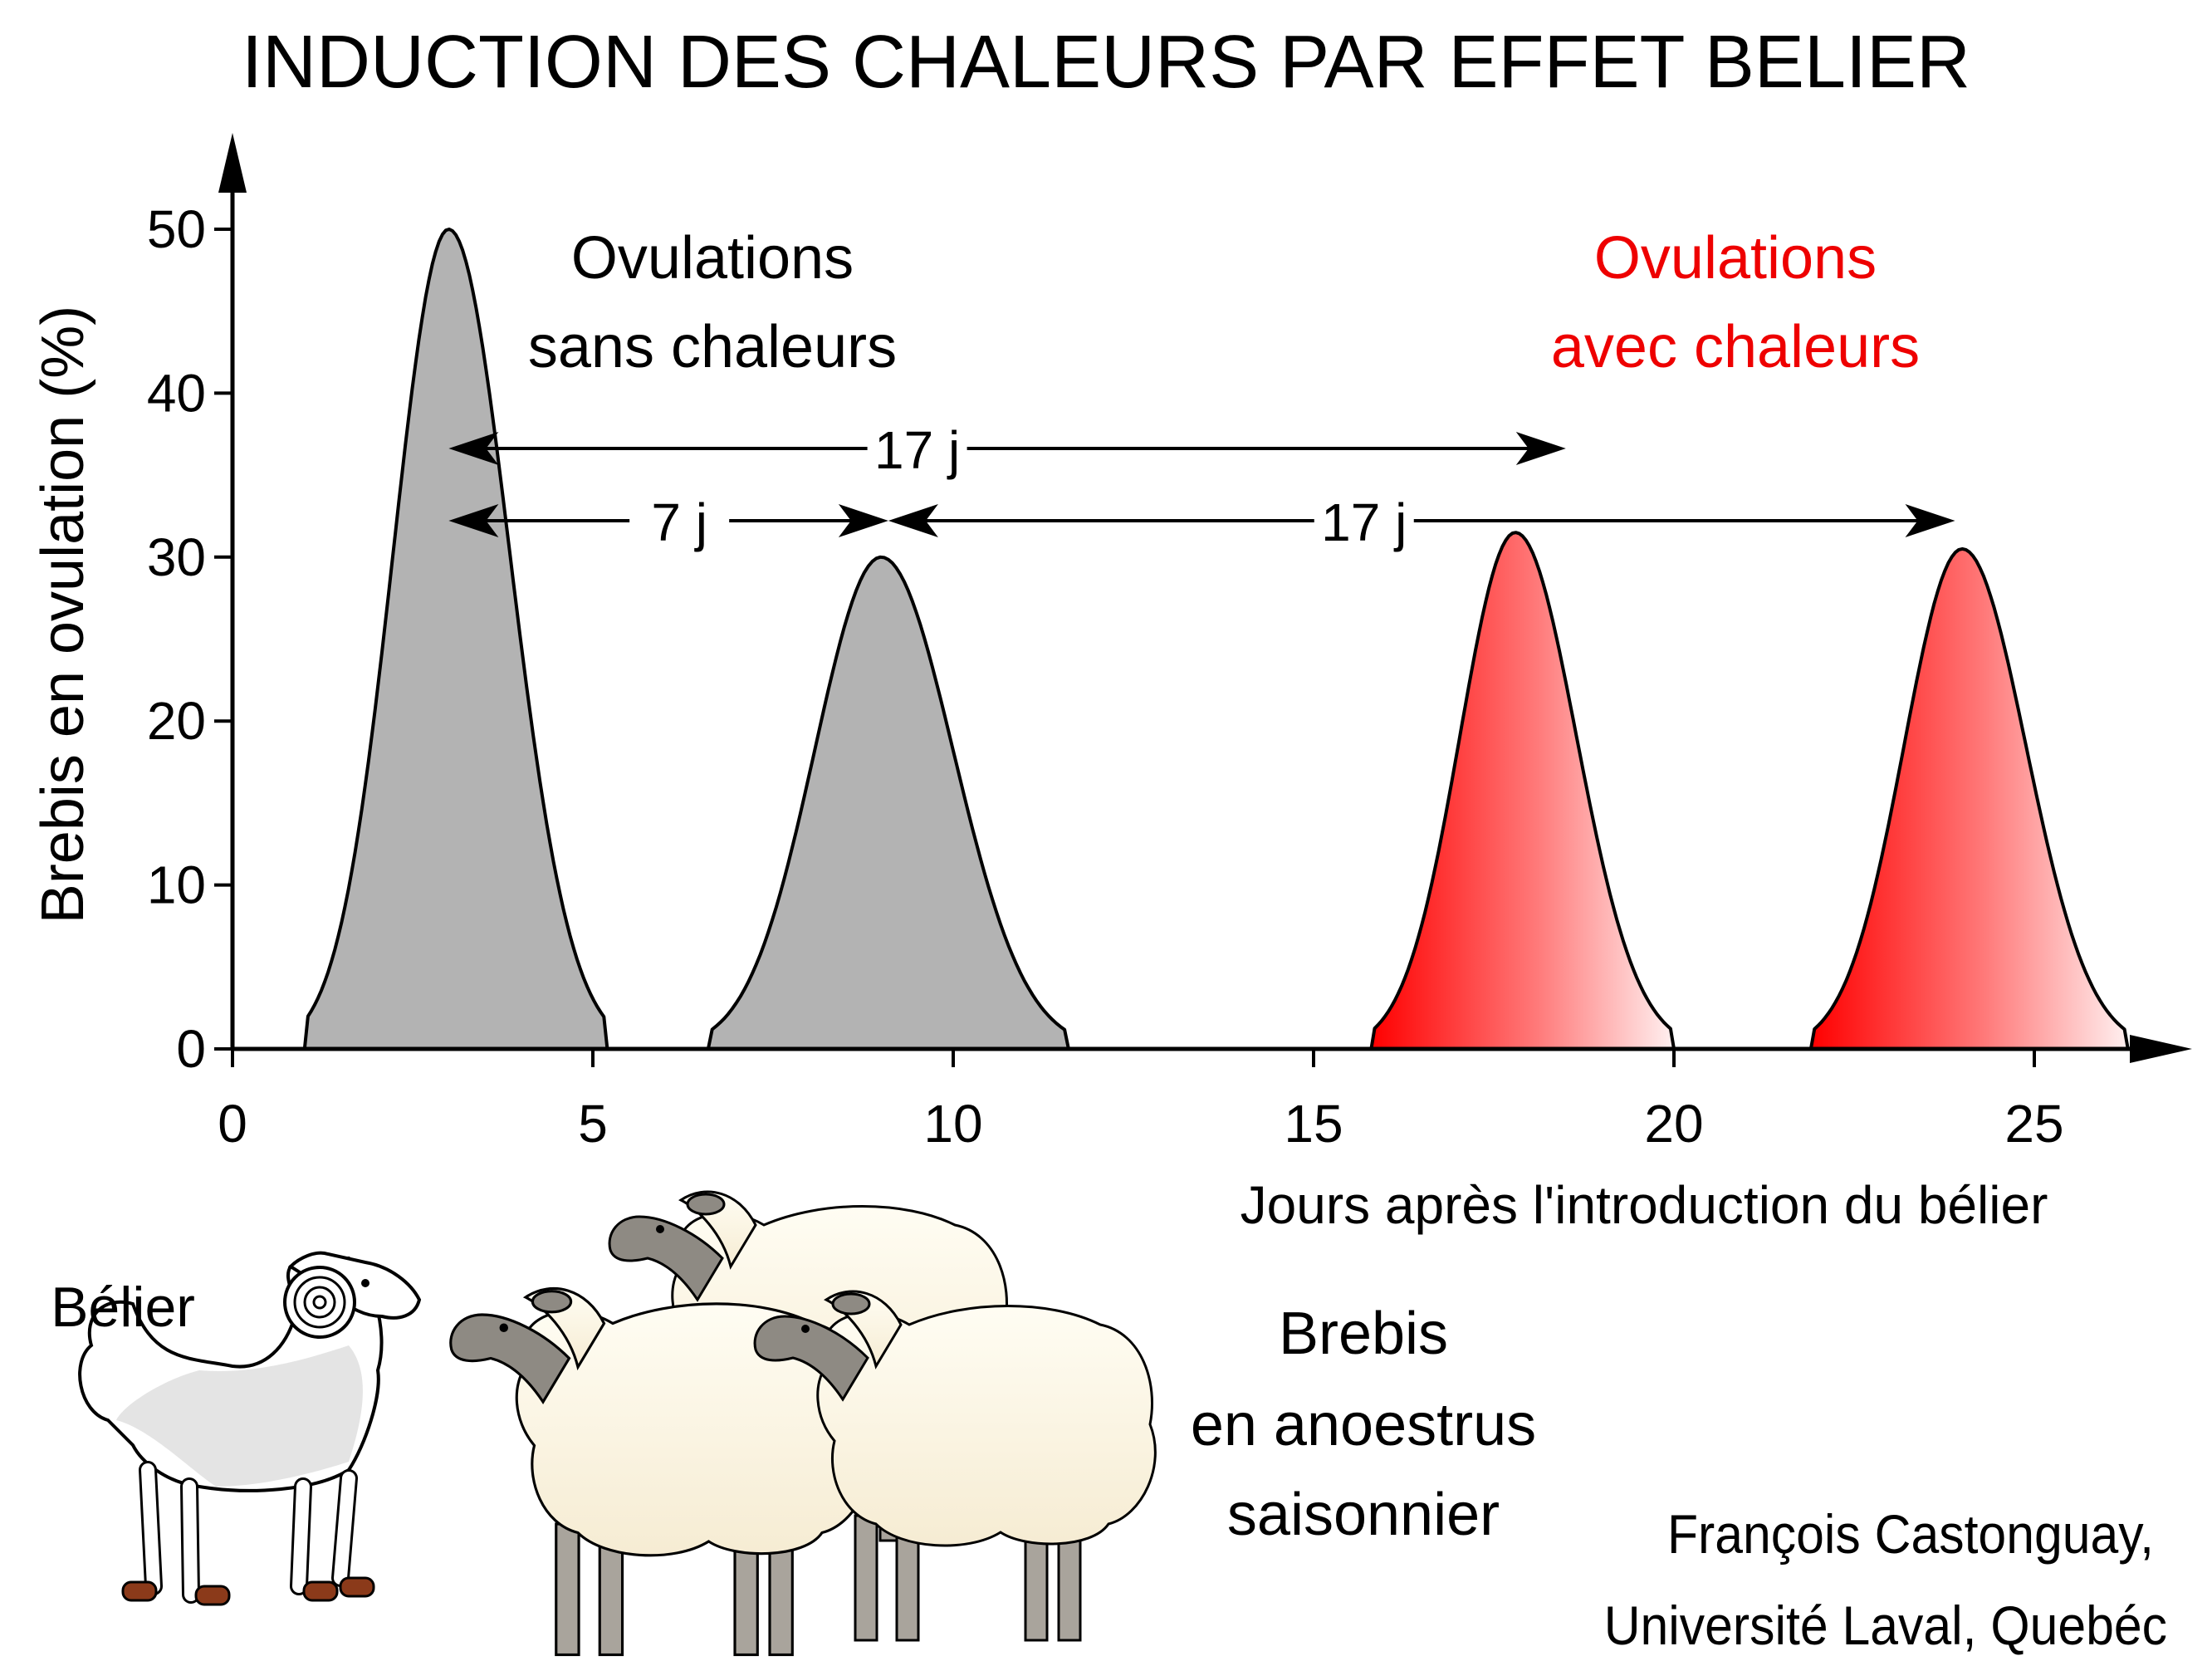 Image resolution: width=2212 pixels, height=1661 pixels. I want to click on y-axis-label: Brebis en ovulation (%), so click(63, 615).